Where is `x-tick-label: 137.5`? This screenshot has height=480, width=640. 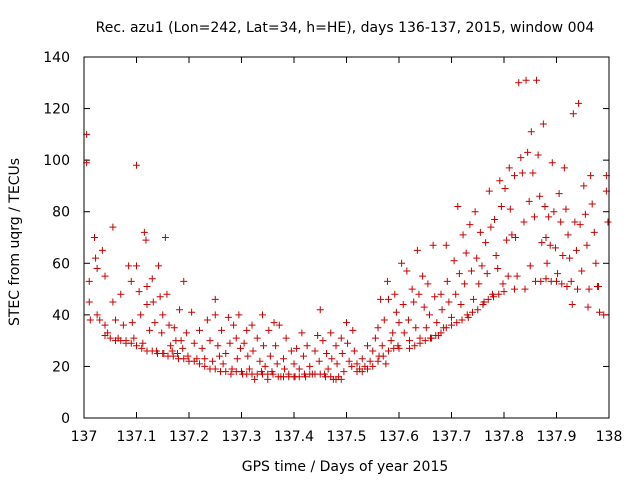
x-tick-label: 137.5 is located at coordinates (346, 437).